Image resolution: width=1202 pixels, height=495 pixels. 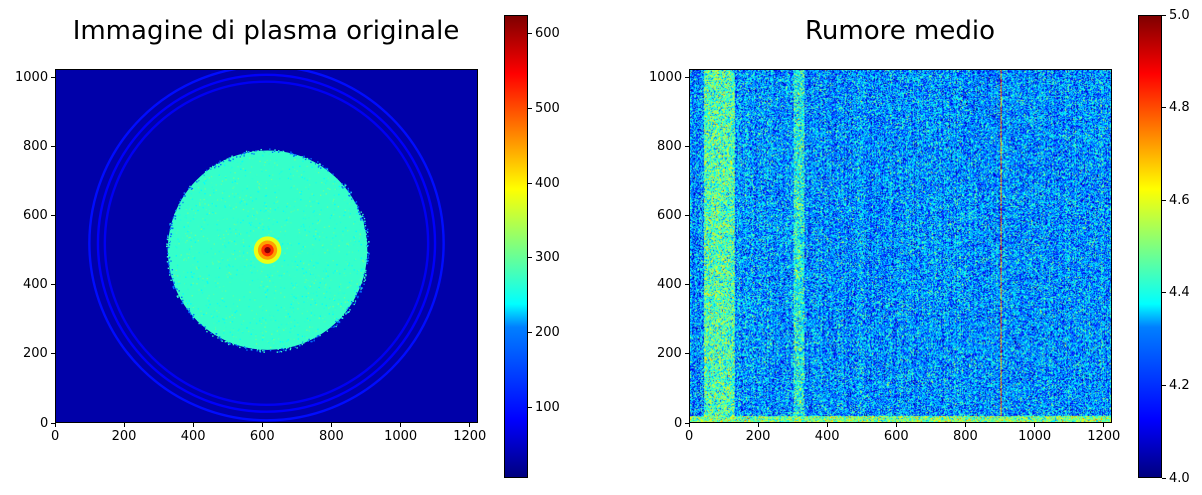 I want to click on plasma-x-tick-label: 400, so click(x=193, y=436).